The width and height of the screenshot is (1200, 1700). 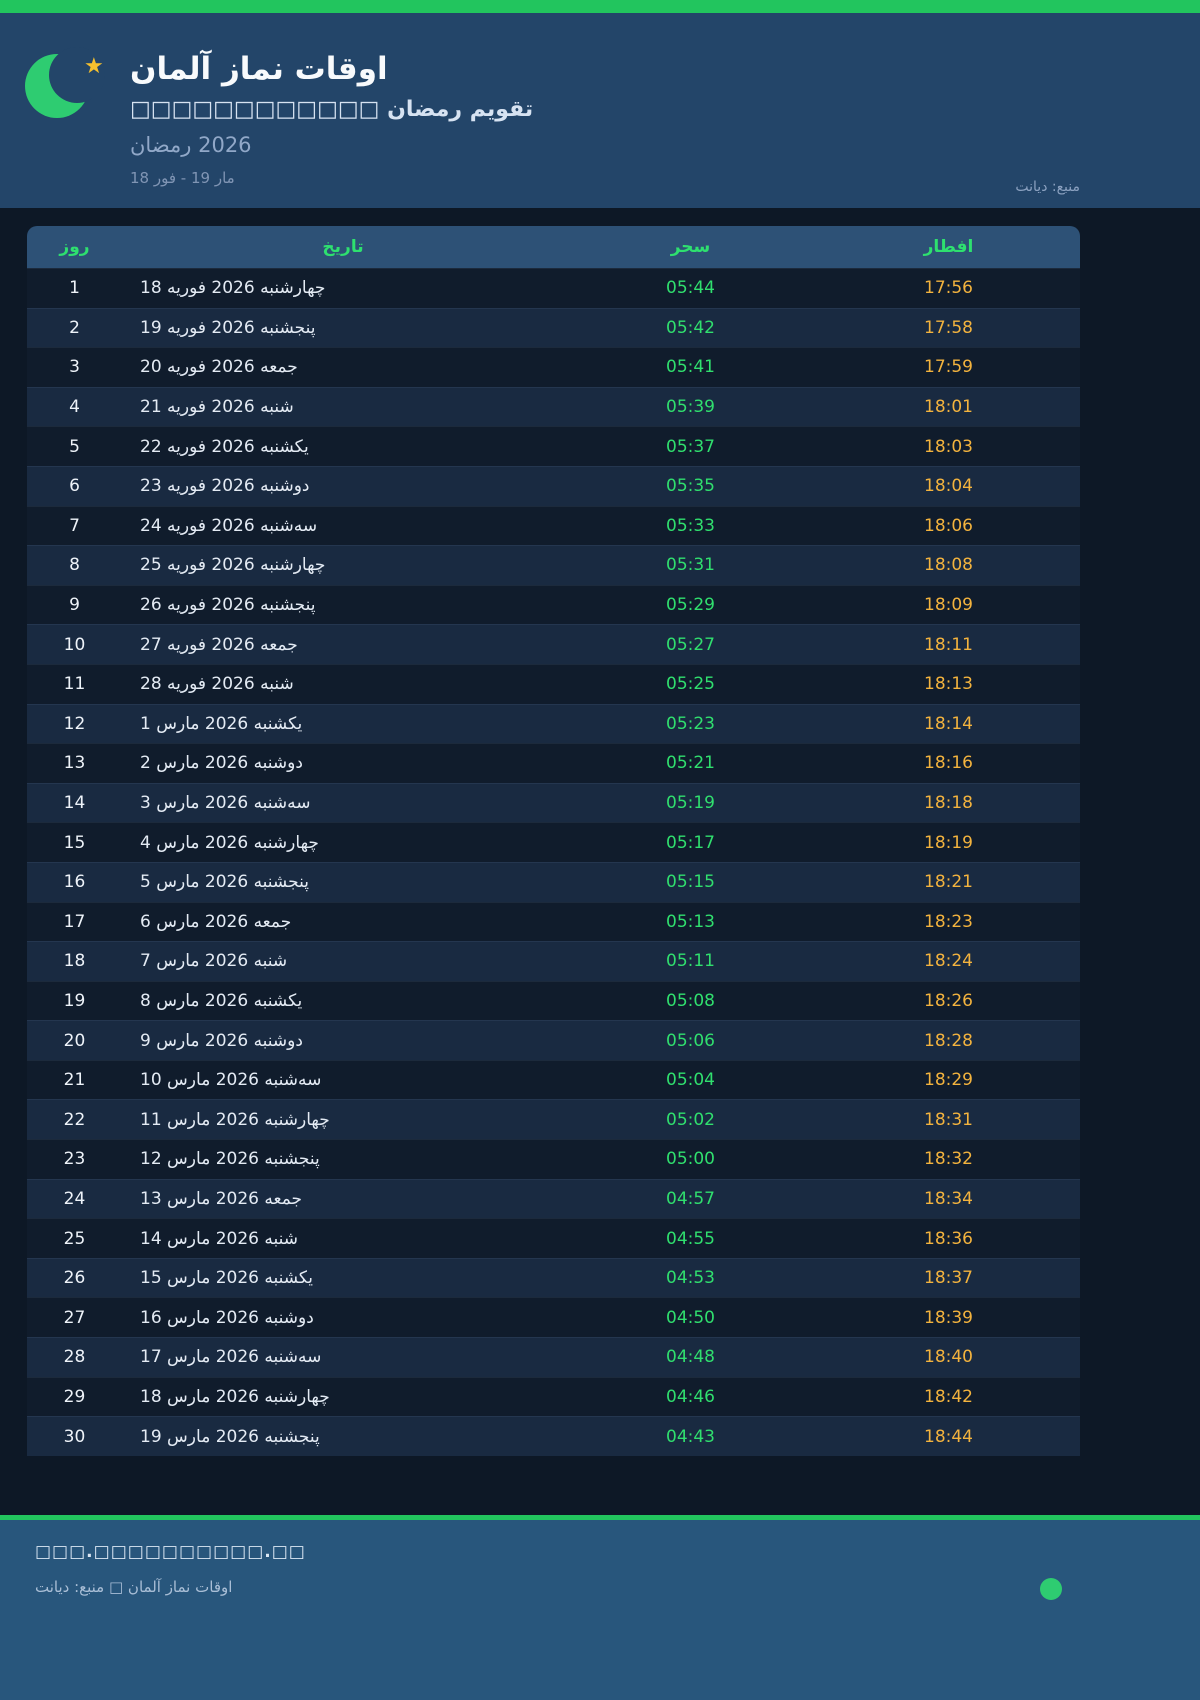 I want to click on day-number: 20, so click(x=74, y=1040).